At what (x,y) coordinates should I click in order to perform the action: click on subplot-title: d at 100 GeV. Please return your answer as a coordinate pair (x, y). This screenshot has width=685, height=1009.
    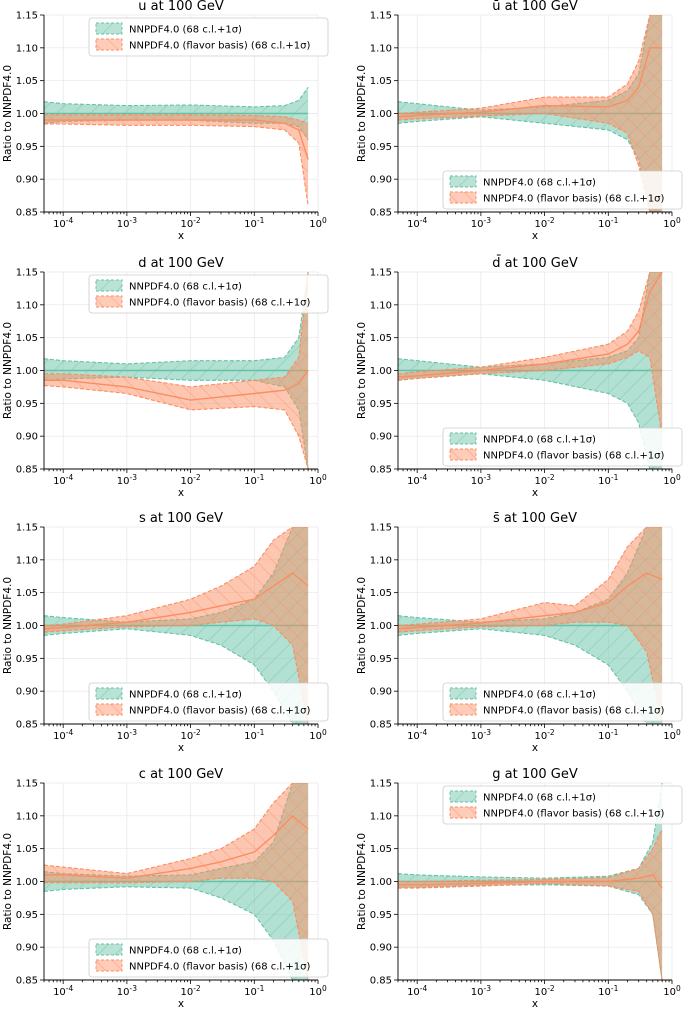
    Looking at the image, I should click on (181, 263).